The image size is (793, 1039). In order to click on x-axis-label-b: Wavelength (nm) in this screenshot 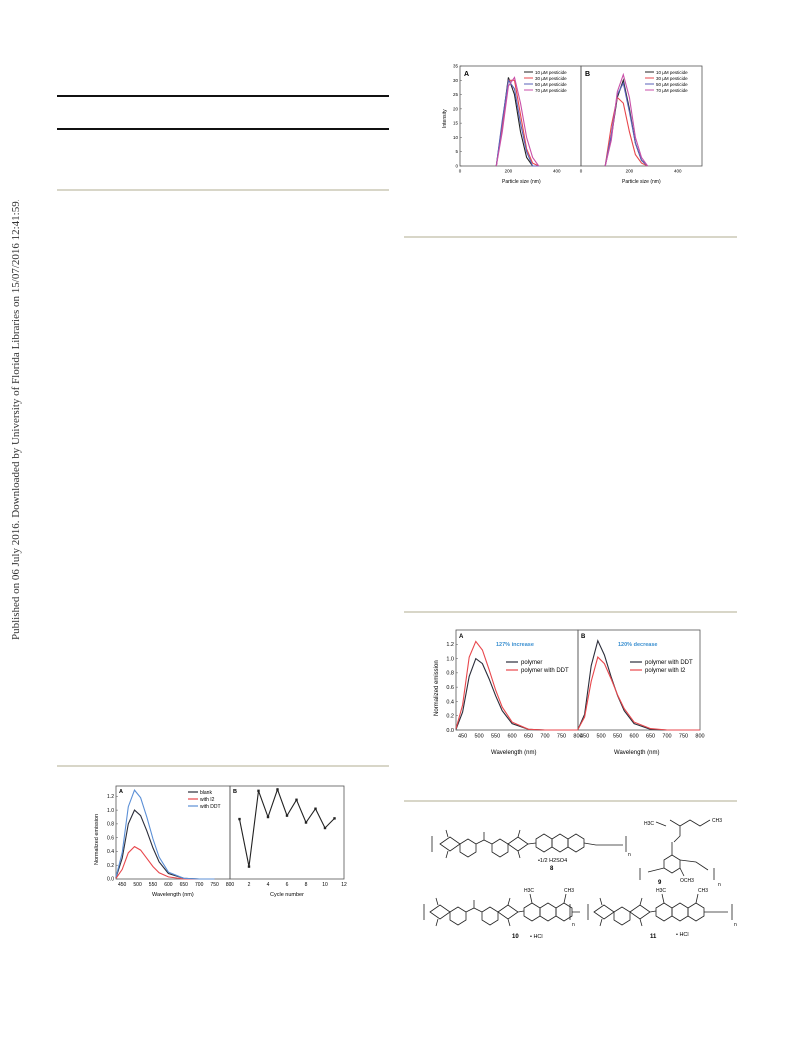, I will do `click(636, 753)`.